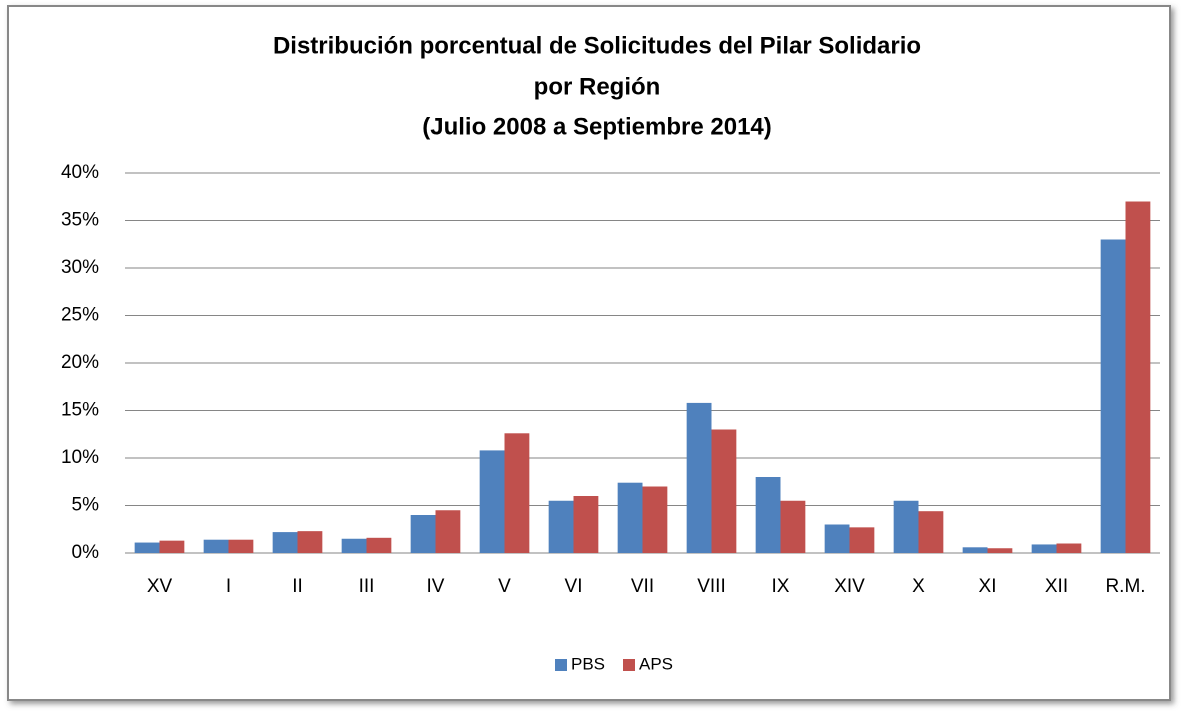  I want to click on legend-label: PBS, so click(588, 663).